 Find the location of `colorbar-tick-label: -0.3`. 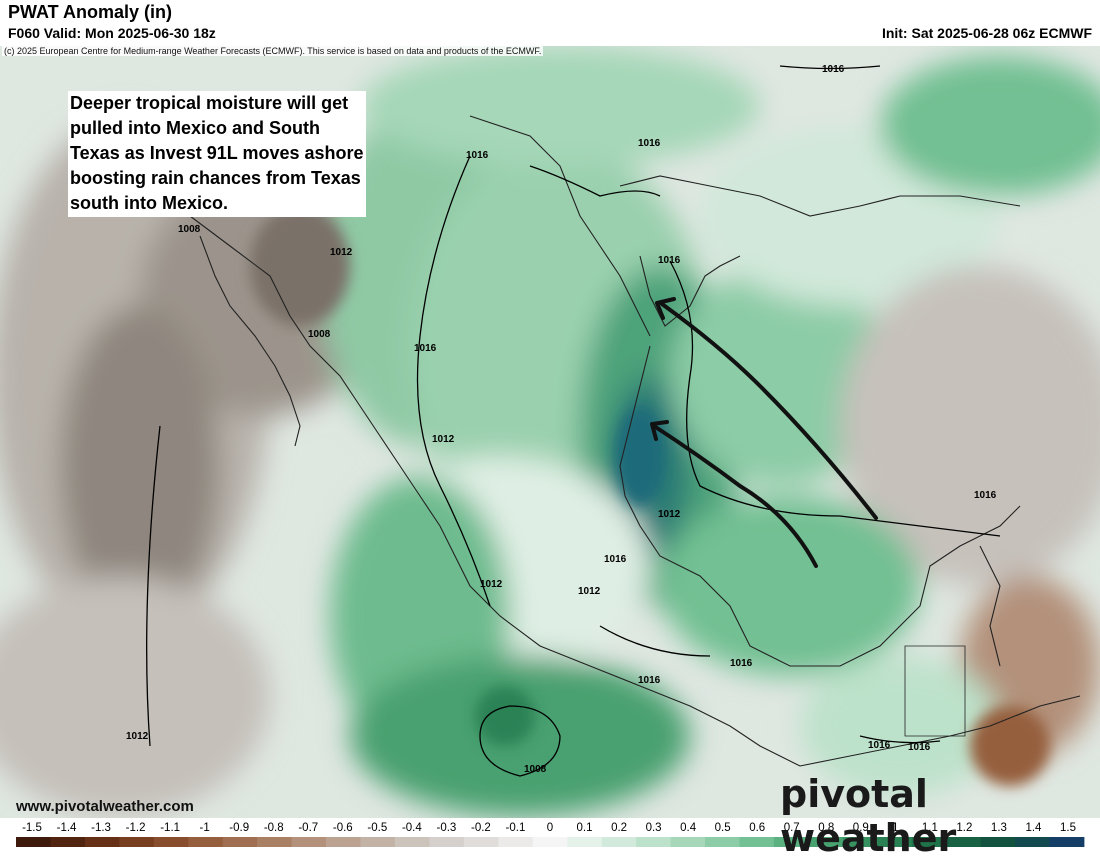

colorbar-tick-label: -0.3 is located at coordinates (446, 828).